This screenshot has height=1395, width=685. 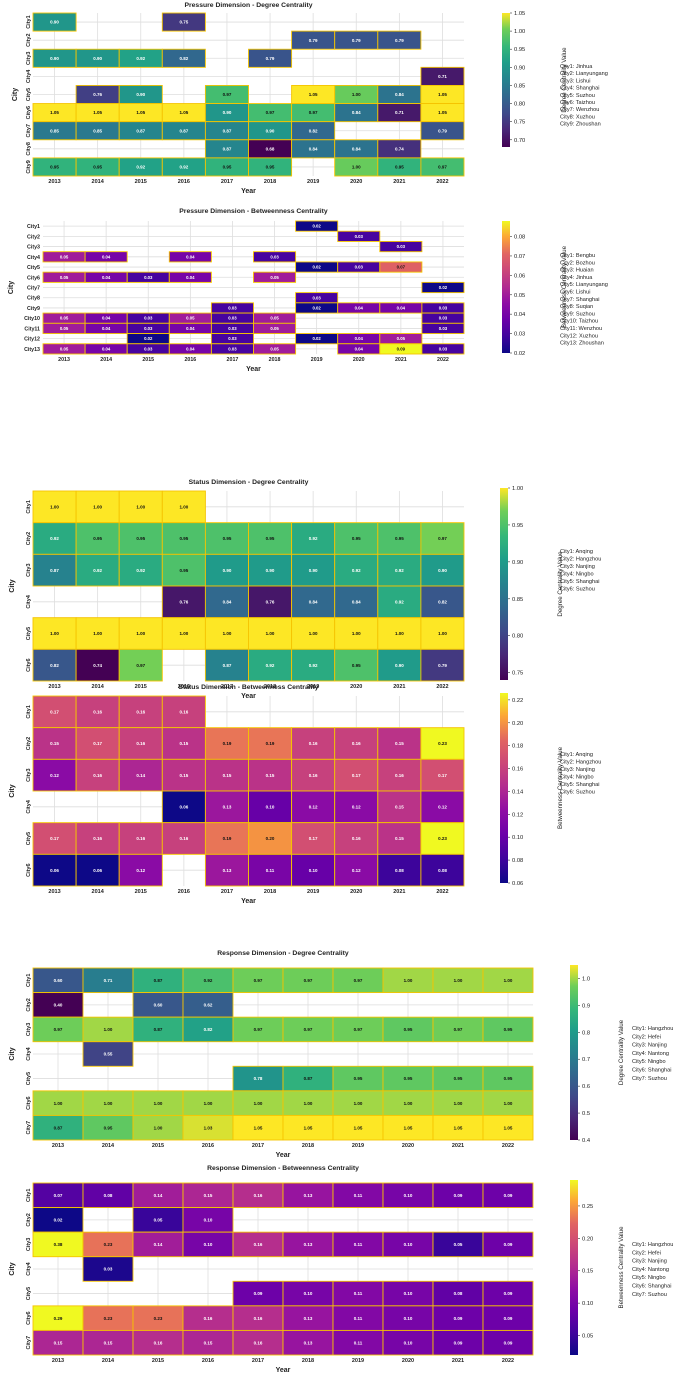 I want to click on colorbar-tick-label: 0.06, so click(x=517, y=884).